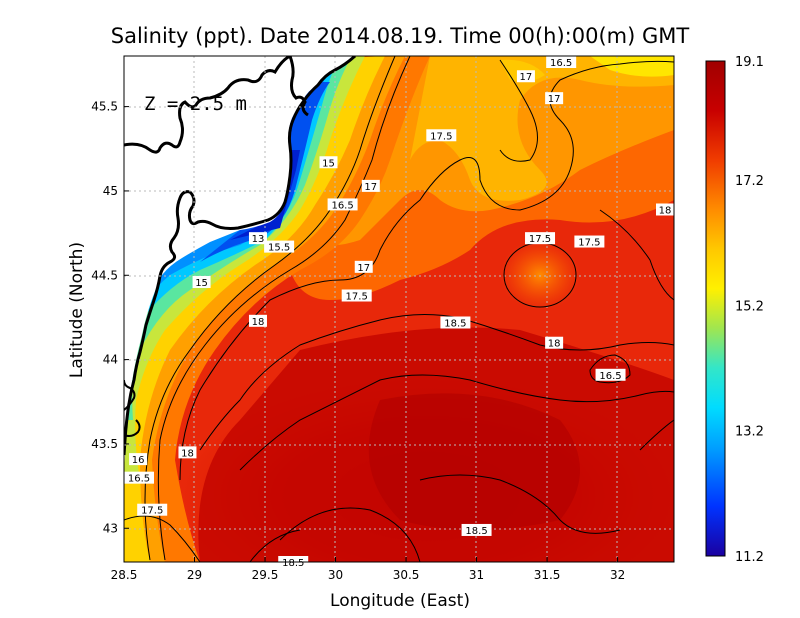  I want to click on colorbar-label: 19.1, so click(749, 62).